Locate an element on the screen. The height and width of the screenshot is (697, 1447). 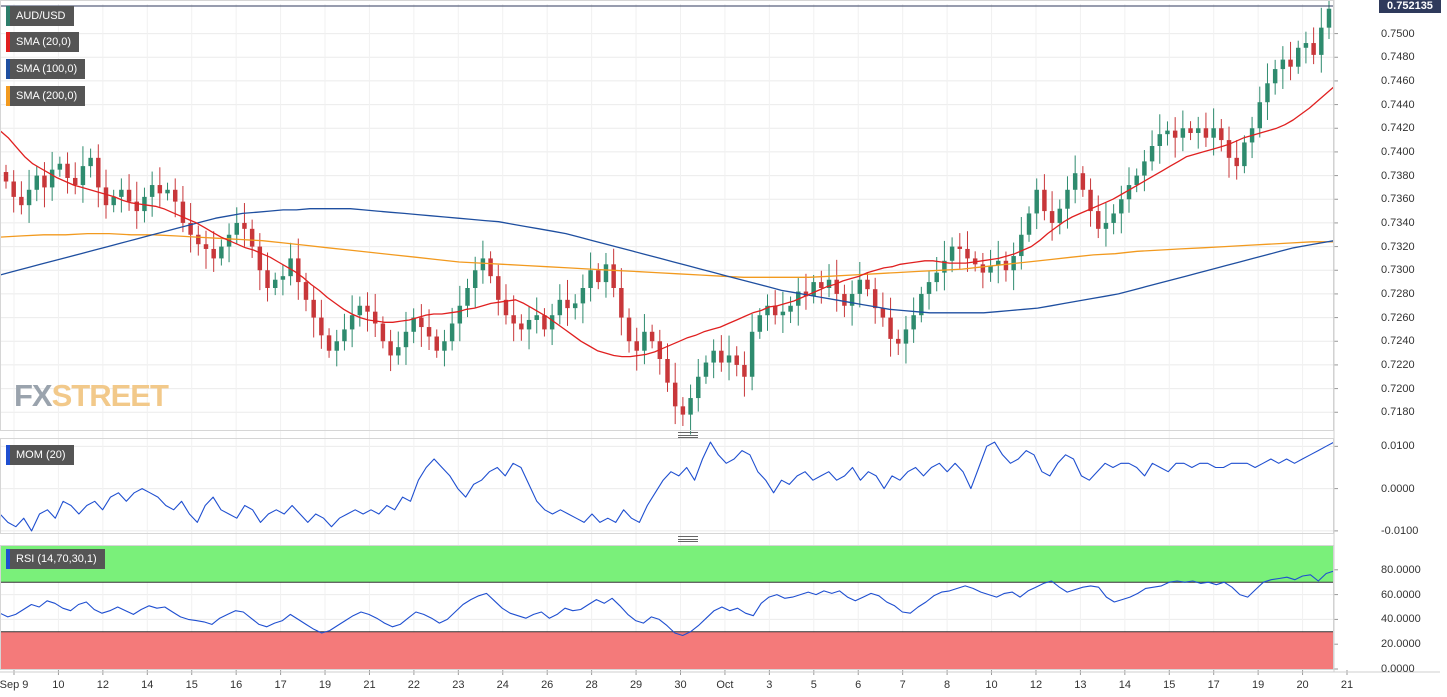
x-tick-label: 30 is located at coordinates (680, 685).